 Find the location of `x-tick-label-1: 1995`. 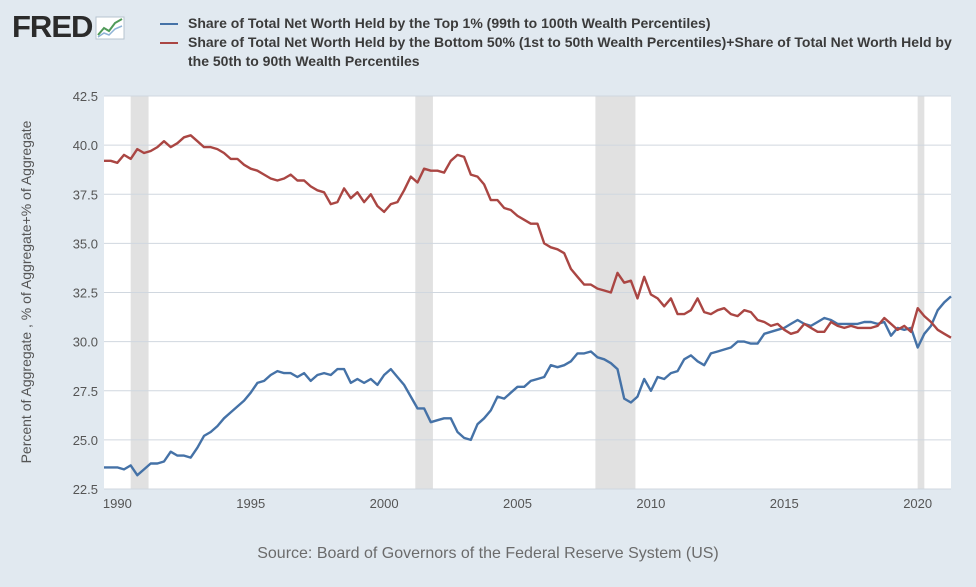

x-tick-label-1: 1995 is located at coordinates (250, 503).